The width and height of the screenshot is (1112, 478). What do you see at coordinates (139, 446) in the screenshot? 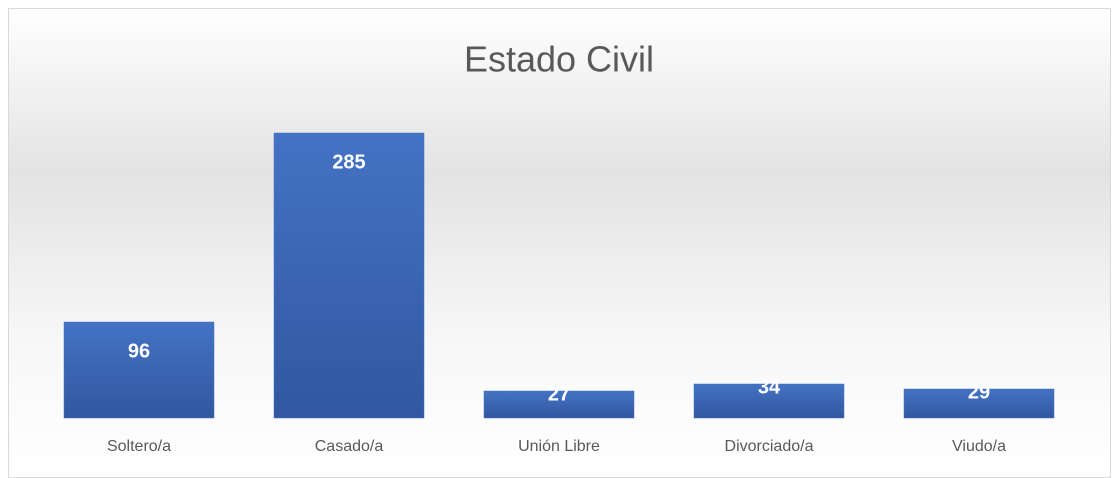
I see `x-tick-label: Soltero/a` at bounding box center [139, 446].